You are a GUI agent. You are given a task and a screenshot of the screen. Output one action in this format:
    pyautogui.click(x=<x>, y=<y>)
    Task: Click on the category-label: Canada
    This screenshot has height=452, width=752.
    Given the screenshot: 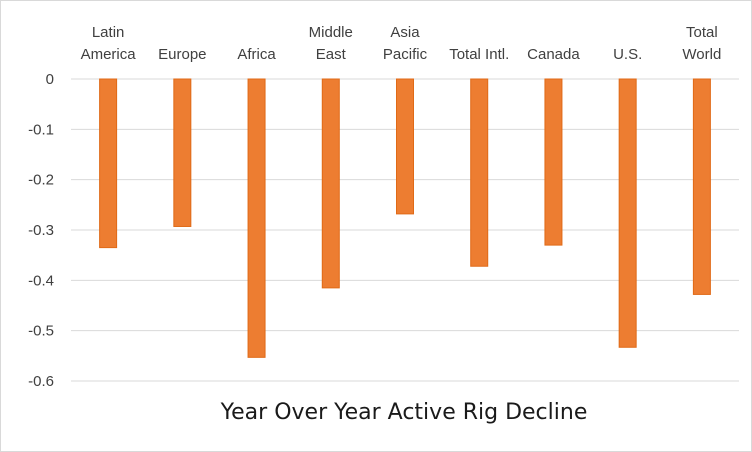 What is the action you would take?
    pyautogui.click(x=553, y=54)
    